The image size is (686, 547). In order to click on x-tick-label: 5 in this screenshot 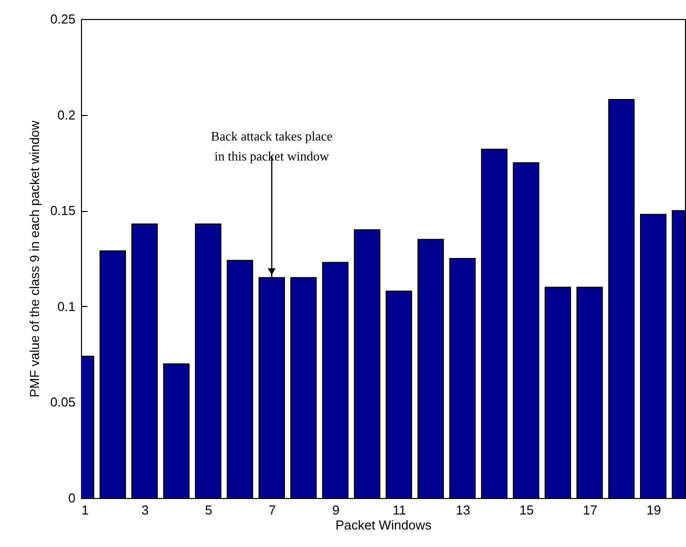, I will do `click(208, 510)`.